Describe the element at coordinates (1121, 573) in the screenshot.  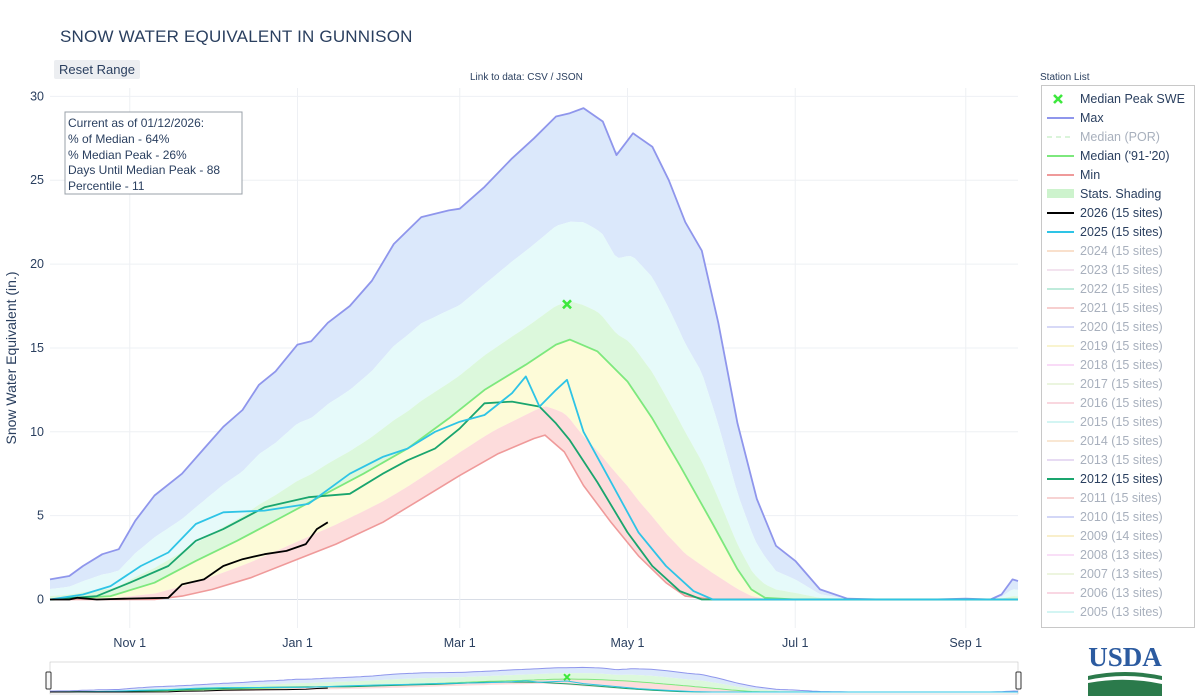
I see `legend-label: 2007 (13 sites)` at that location.